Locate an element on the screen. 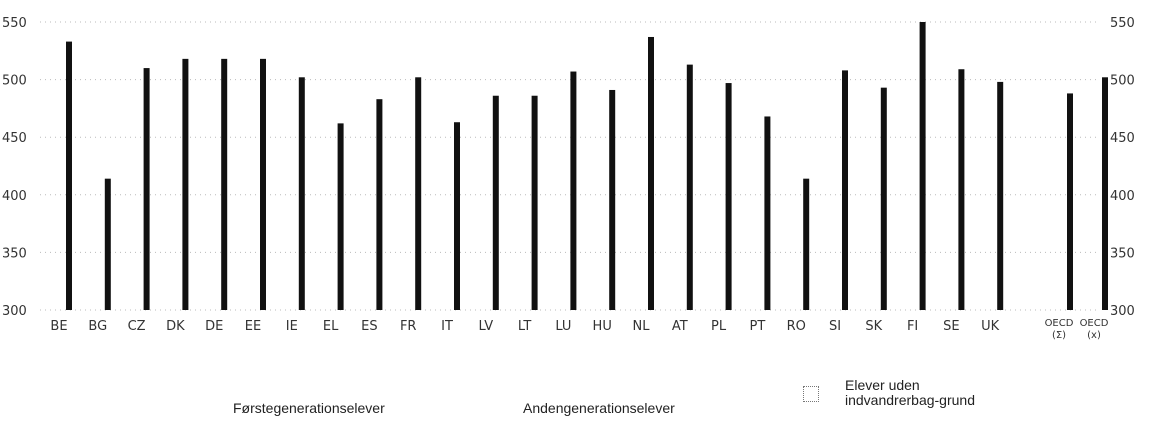  y-tick-label-left: 350 is located at coordinates (14, 253).